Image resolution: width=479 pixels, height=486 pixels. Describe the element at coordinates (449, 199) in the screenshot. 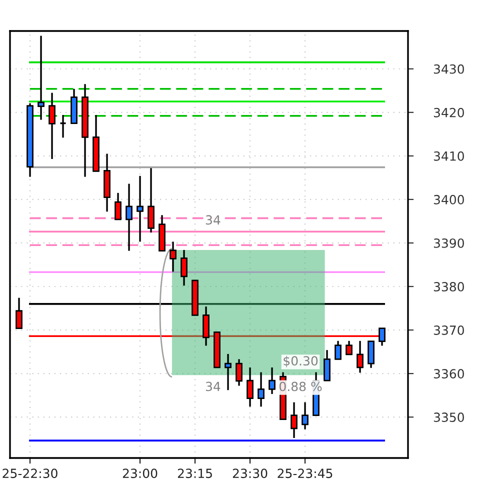

I see `y-tick-label: 3400` at that location.